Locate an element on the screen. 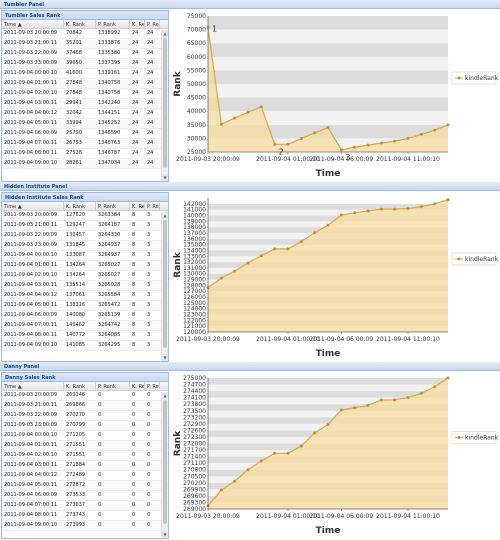  table-row: 2011-09-04 03:00:11 135514 3265028 8 3 is located at coordinates (85, 286).